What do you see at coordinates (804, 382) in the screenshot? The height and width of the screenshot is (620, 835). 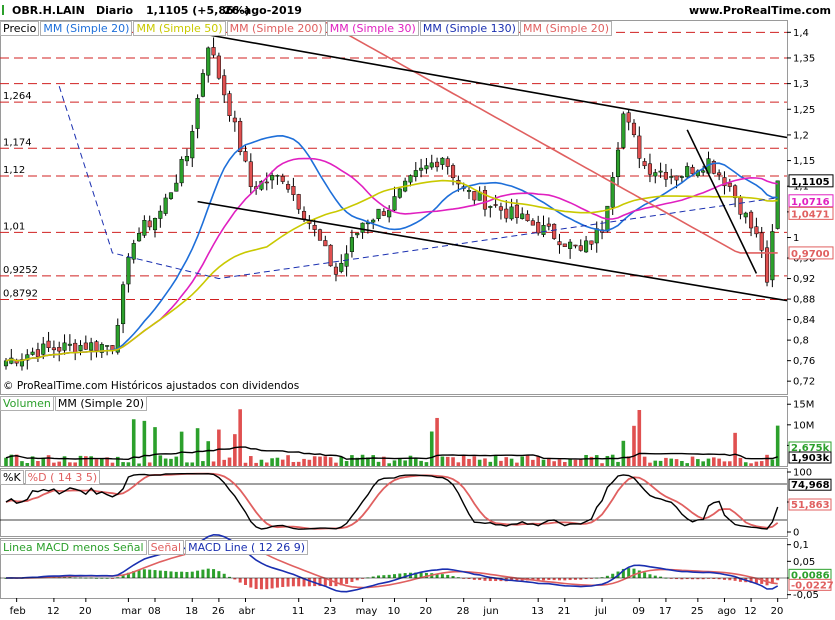 I see `price-y-tick-label: 0,72` at bounding box center [804, 382].